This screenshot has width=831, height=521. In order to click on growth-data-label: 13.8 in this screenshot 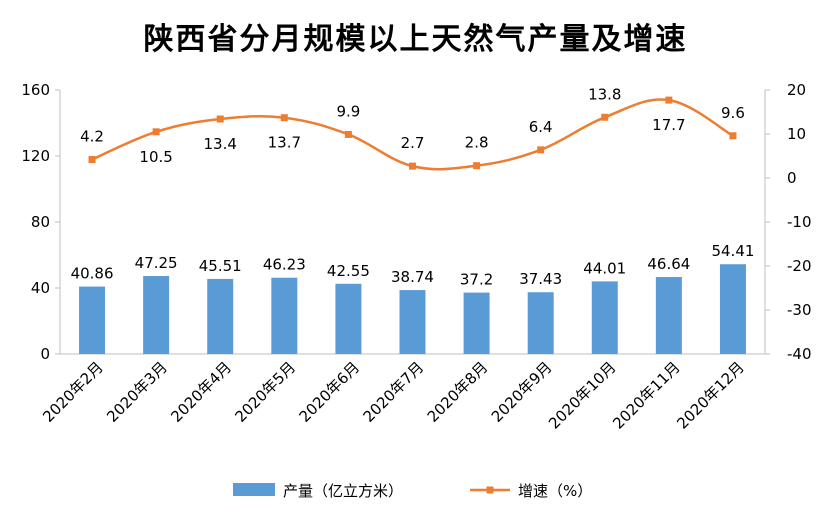, I will do `click(604, 94)`.